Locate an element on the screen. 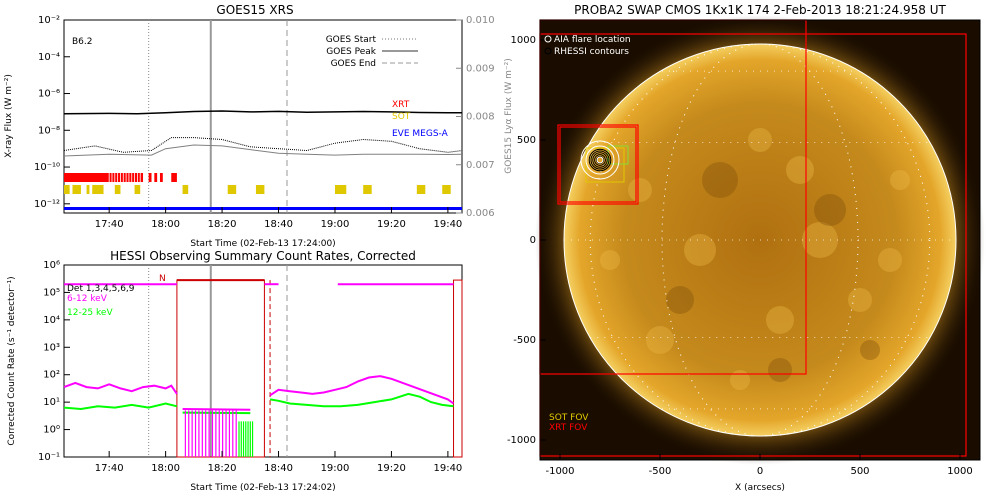 This screenshot has width=1000, height=500. hessi-xtick-label: 19:20 is located at coordinates (391, 468).